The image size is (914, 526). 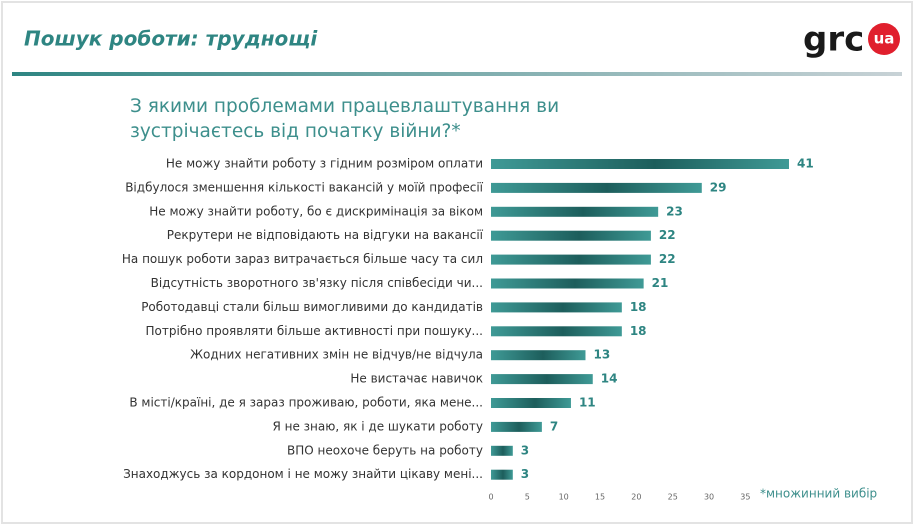 What do you see at coordinates (718, 187) in the screenshot?
I see `value-label: 29` at bounding box center [718, 187].